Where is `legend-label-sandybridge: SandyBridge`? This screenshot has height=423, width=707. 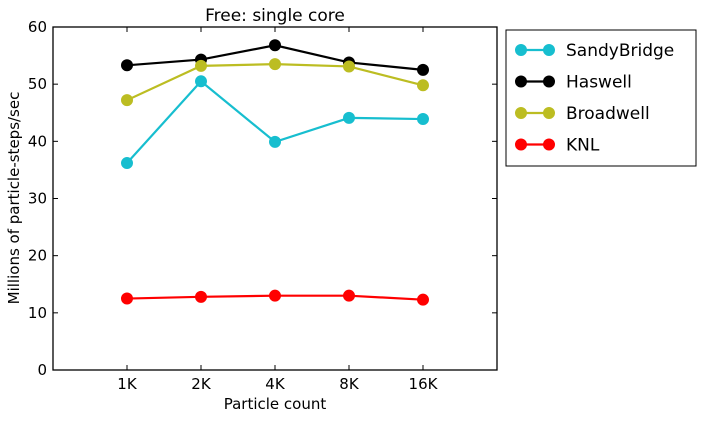
legend-label-sandybridge: SandyBridge is located at coordinates (620, 51).